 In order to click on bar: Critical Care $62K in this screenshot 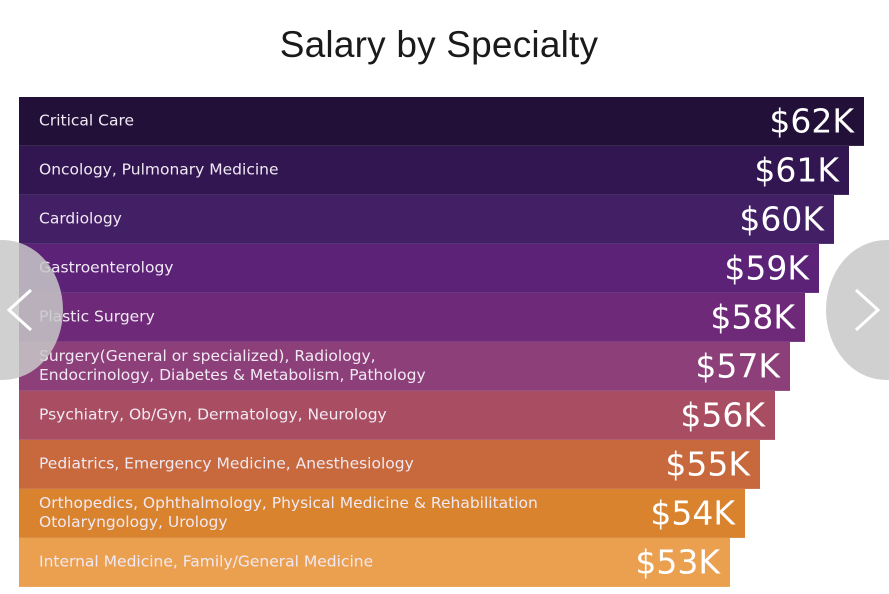, I will do `click(441, 121)`.